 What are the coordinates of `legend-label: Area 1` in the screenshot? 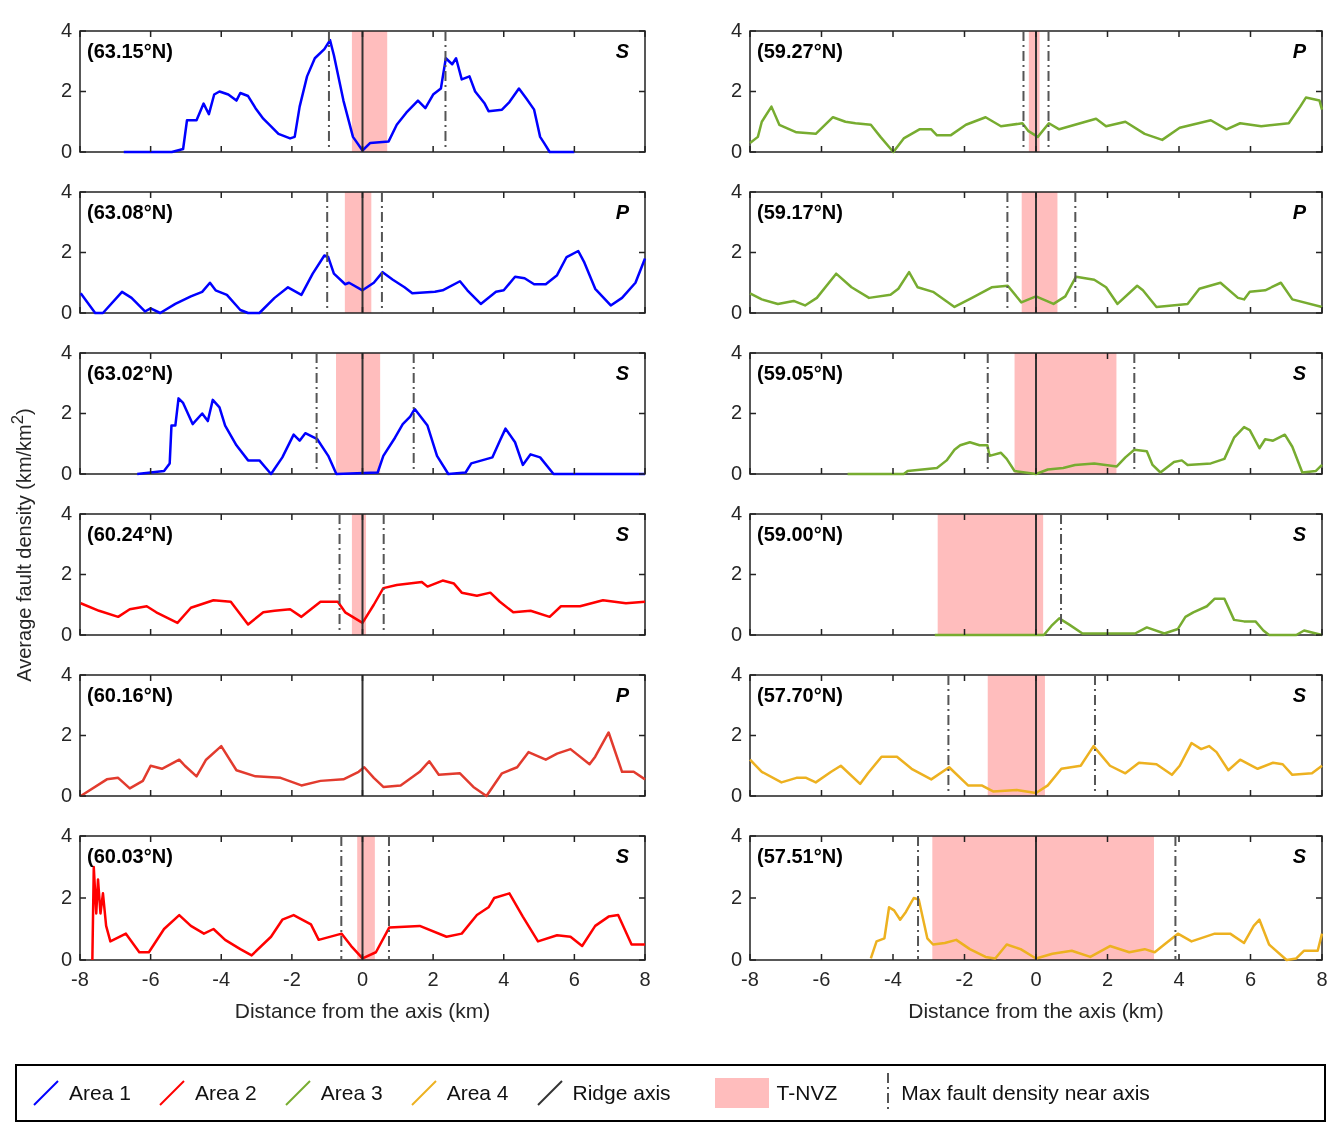 It's located at (100, 1093).